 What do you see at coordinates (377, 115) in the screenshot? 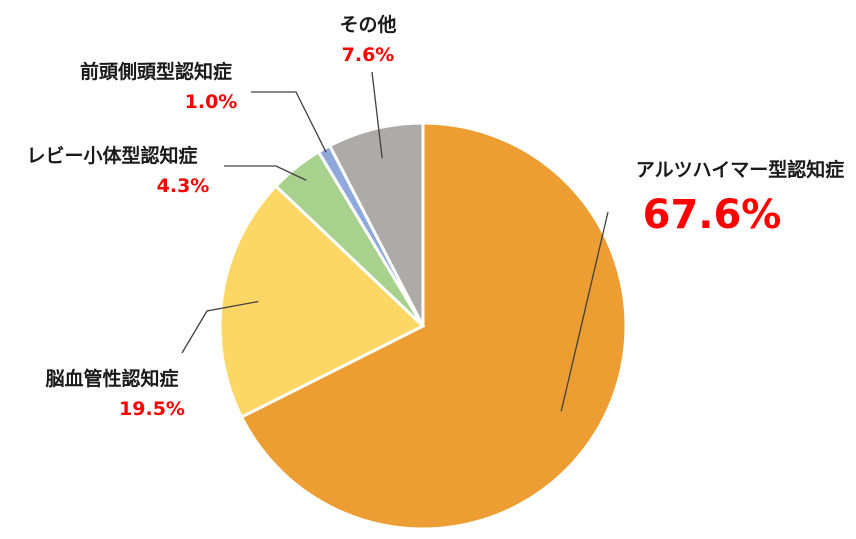
I see `leader-line-other` at bounding box center [377, 115].